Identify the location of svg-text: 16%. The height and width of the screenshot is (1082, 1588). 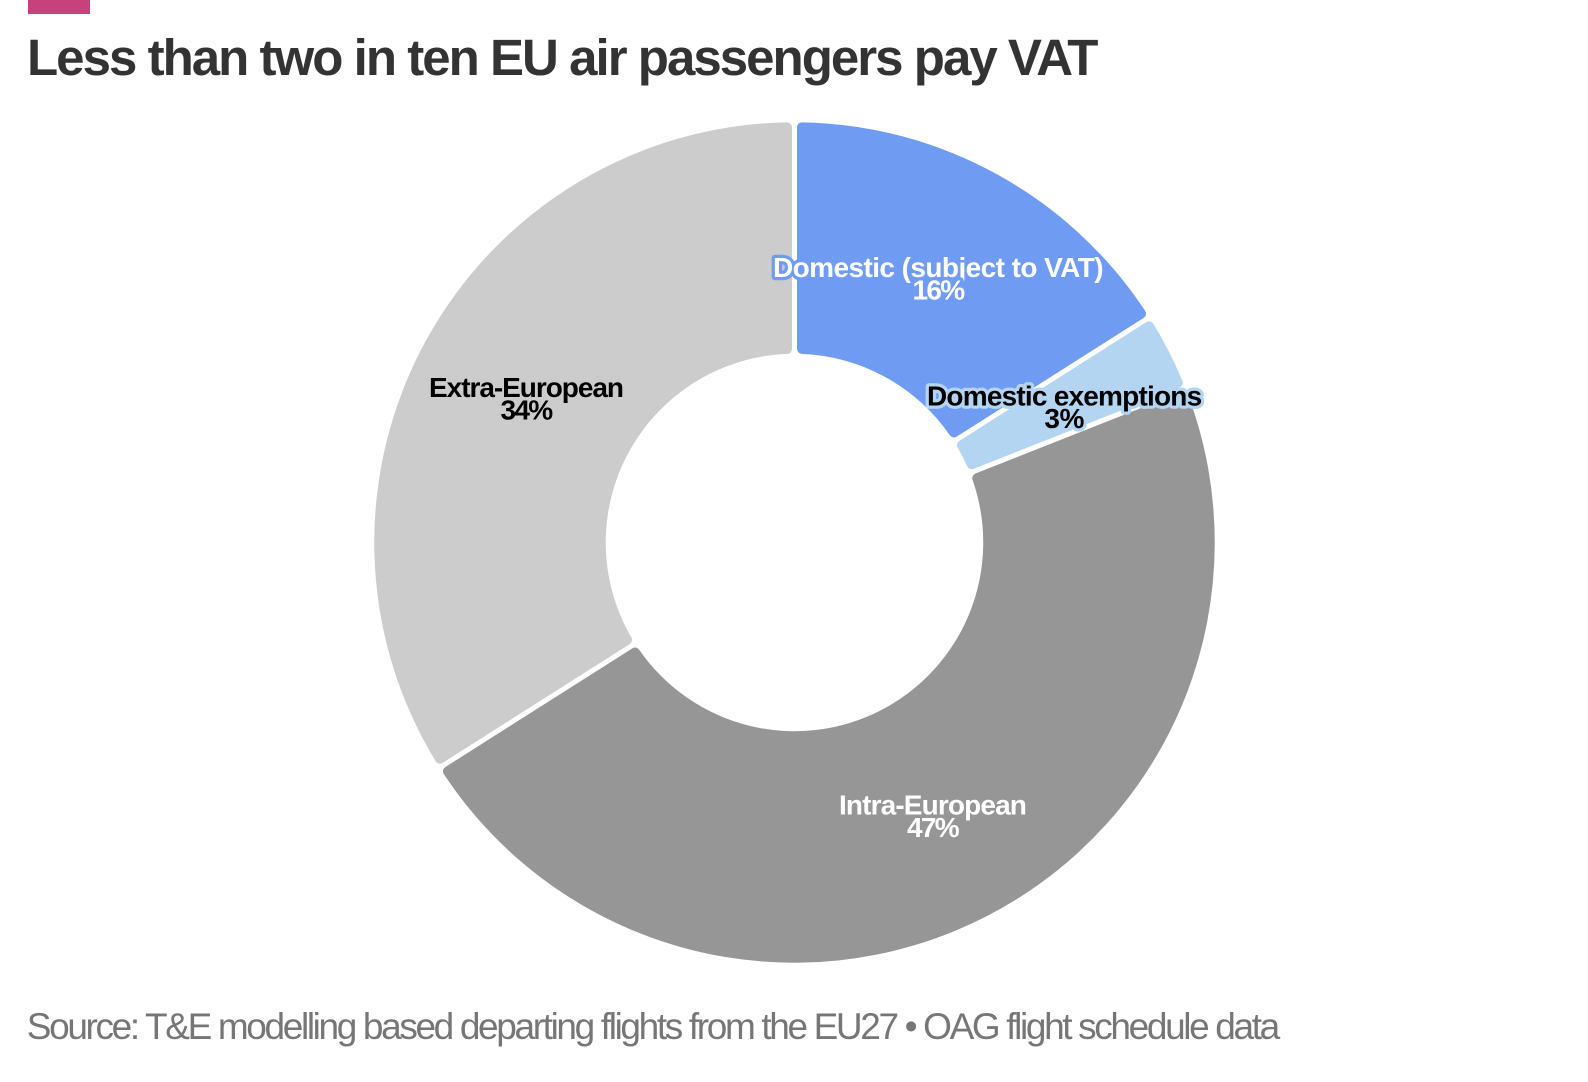
(938, 290).